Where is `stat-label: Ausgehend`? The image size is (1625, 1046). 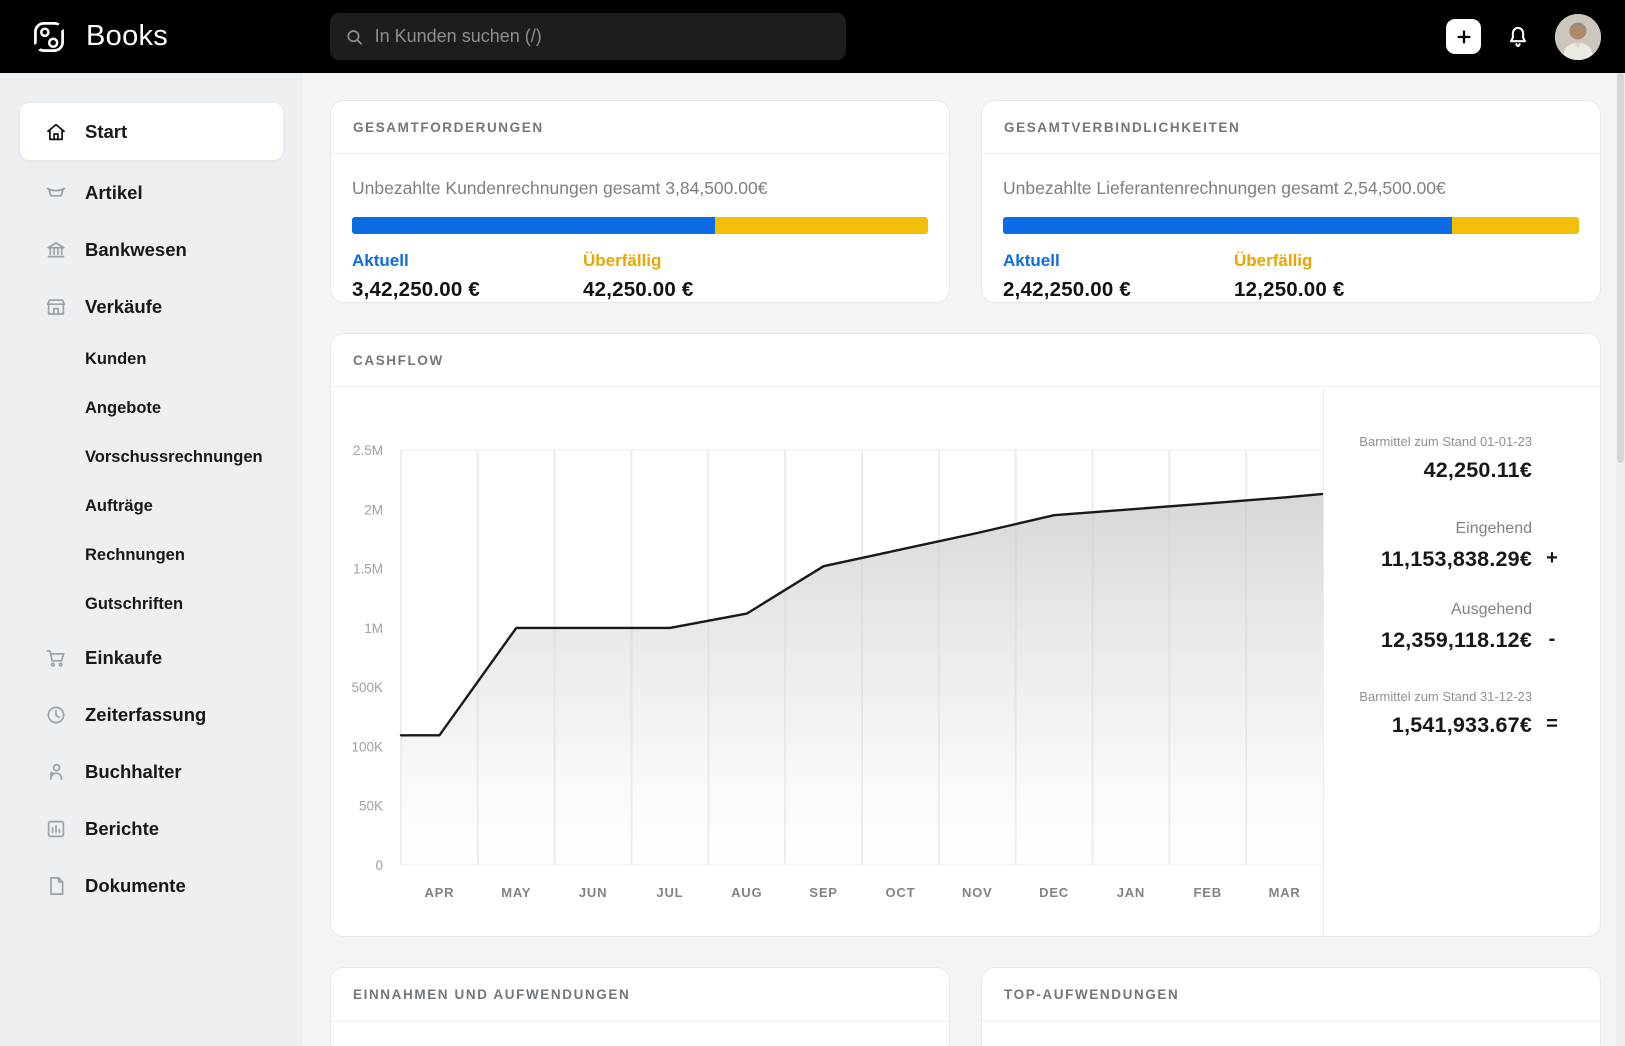 stat-label: Ausgehend is located at coordinates (1491, 609).